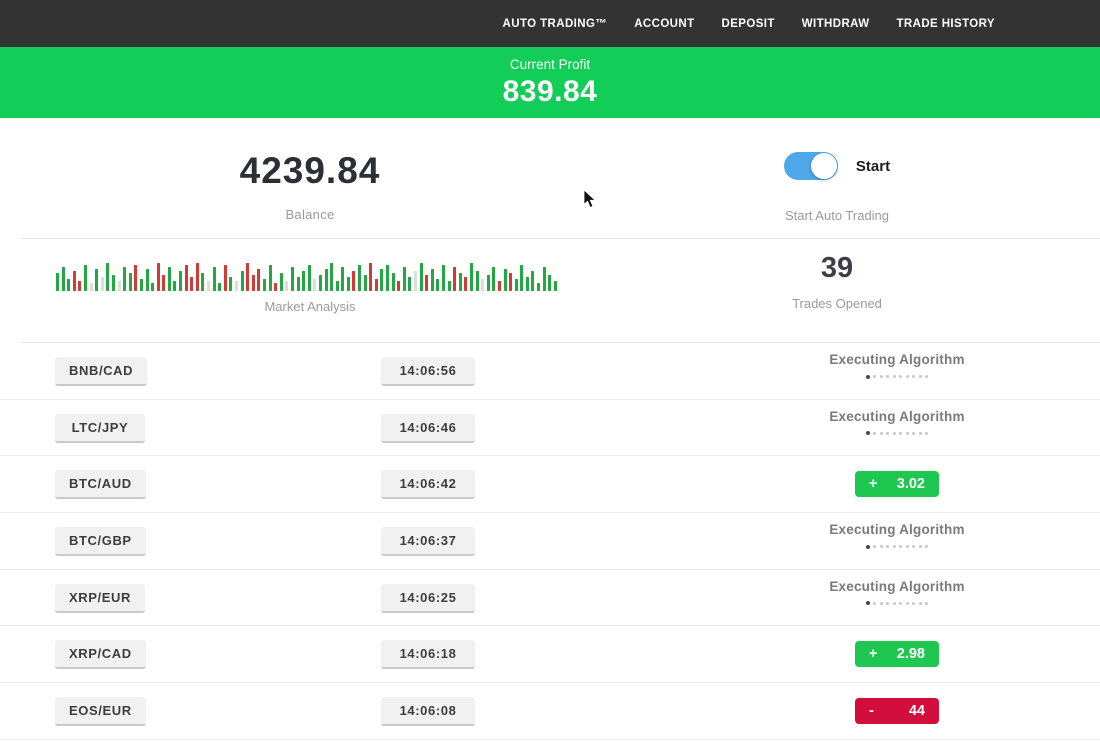  What do you see at coordinates (310, 306) in the screenshot?
I see `market-analysis-label: Market Analysis` at bounding box center [310, 306].